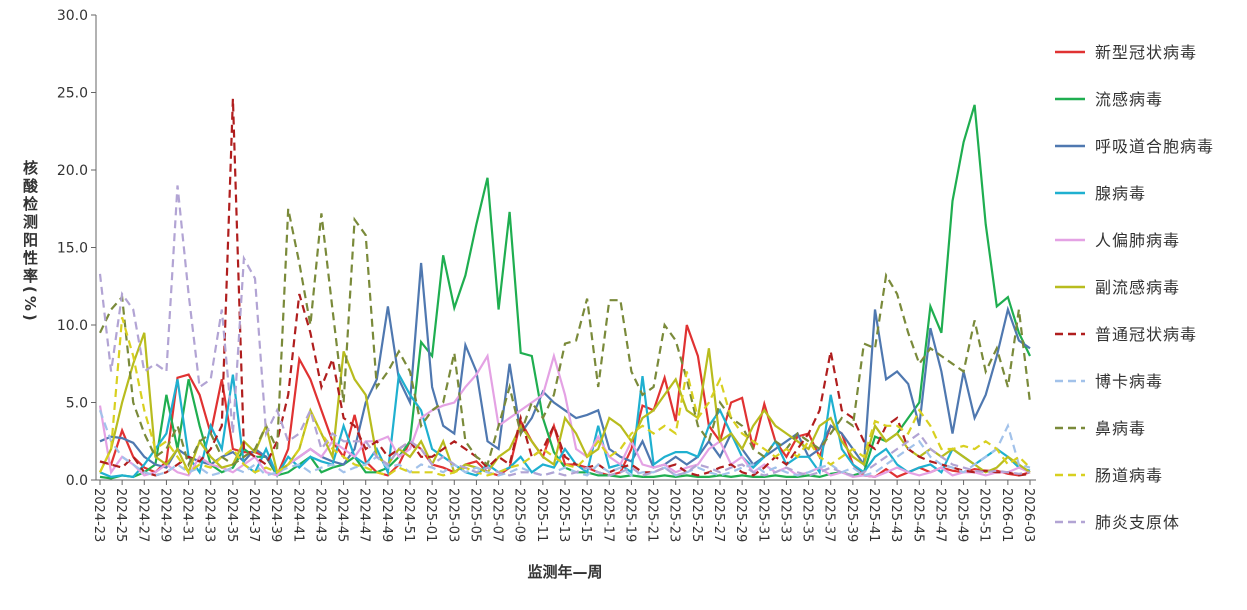  What do you see at coordinates (408, 515) in the screenshot?
I see `x-tick-label: 2024-51` at bounding box center [408, 515].